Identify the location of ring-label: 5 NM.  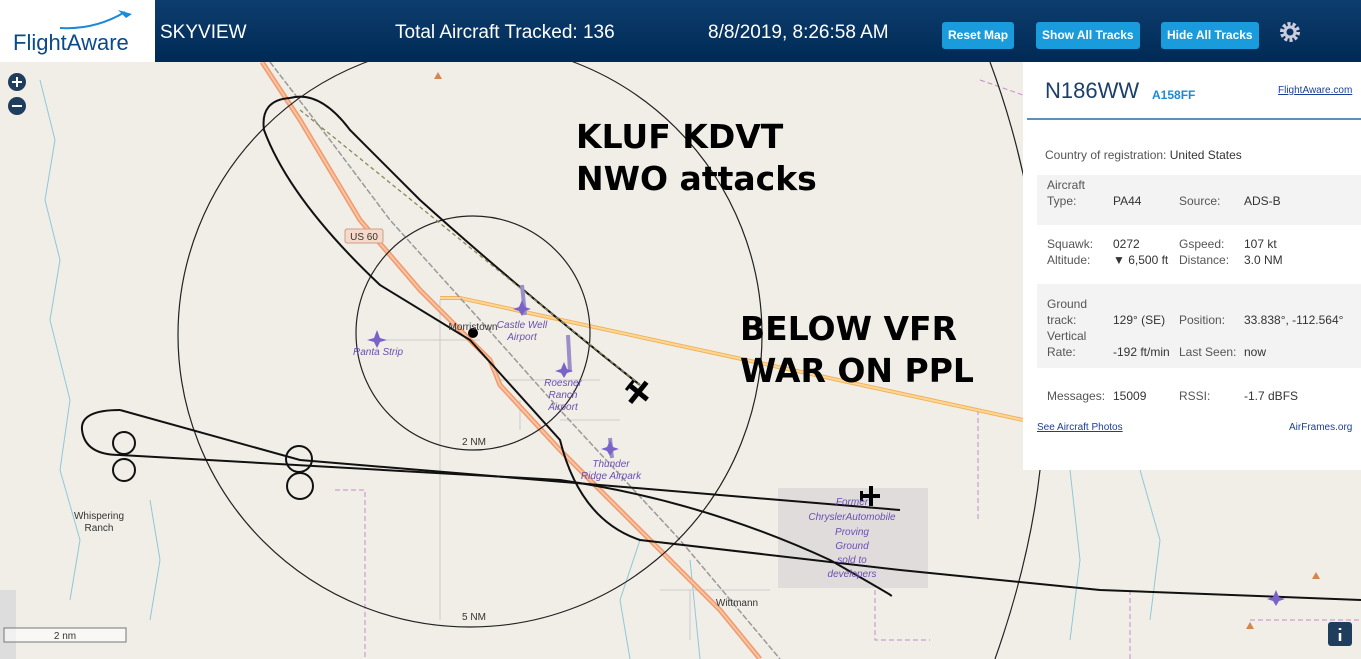
(474, 617).